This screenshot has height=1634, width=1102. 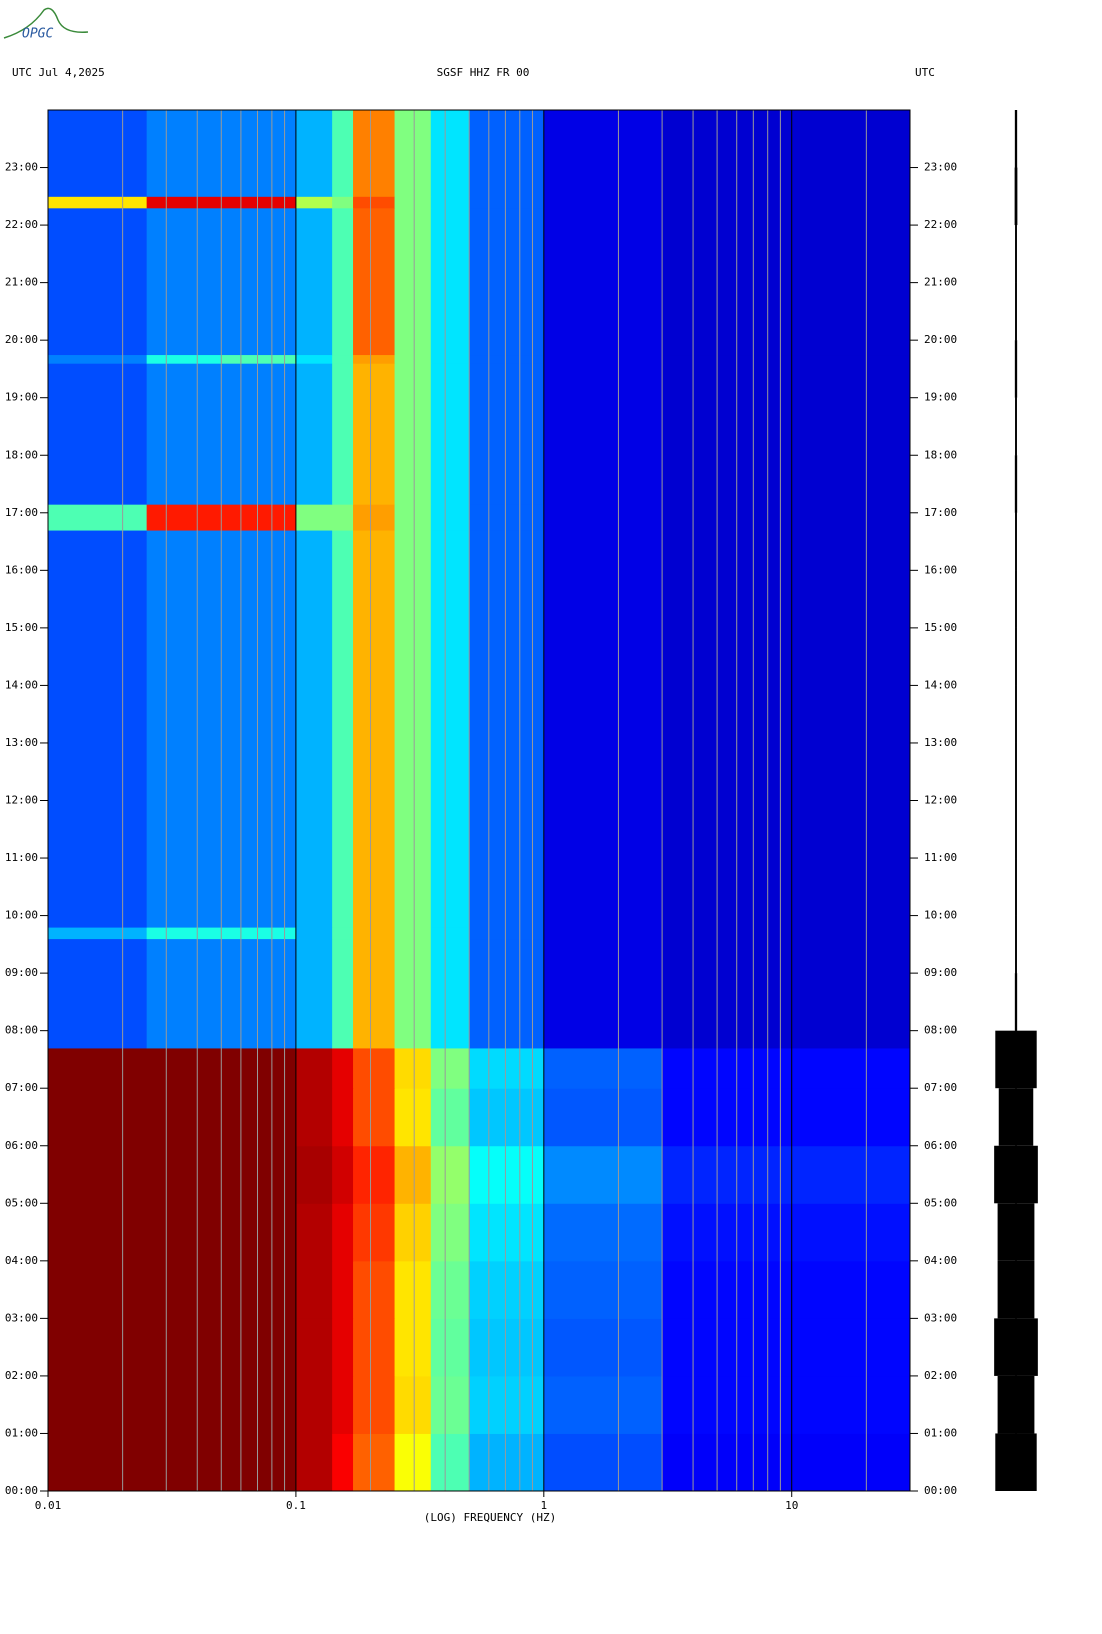 What do you see at coordinates (543, 1505) in the screenshot?
I see `x-tick-label: 1` at bounding box center [543, 1505].